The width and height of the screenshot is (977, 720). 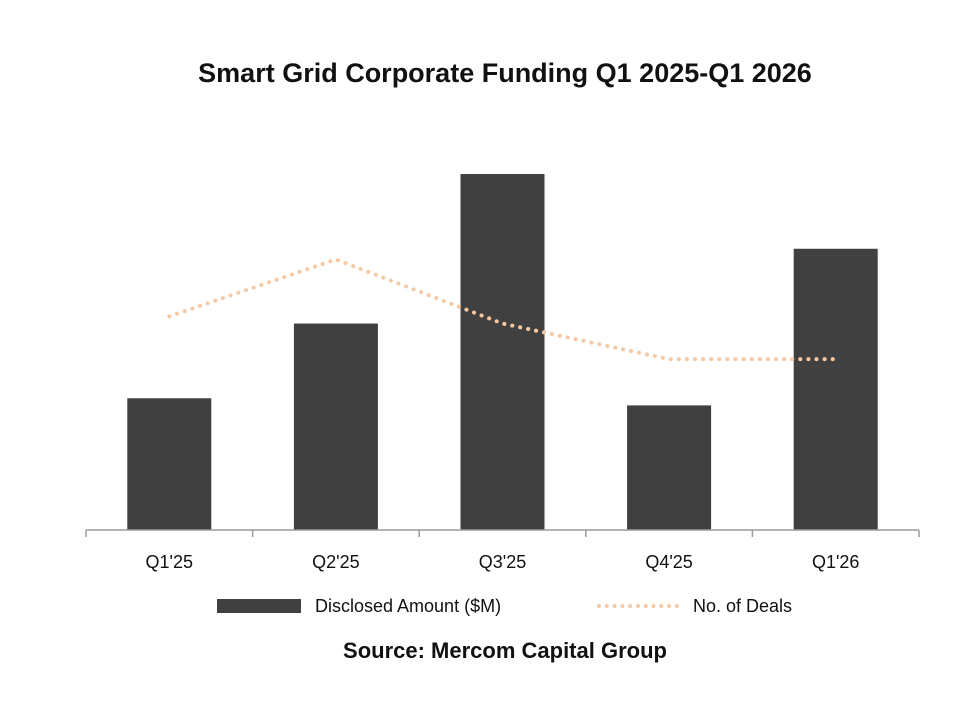 I want to click on legend: Disclosed Amount ($M) No. of Deals, so click(x=488, y=606).